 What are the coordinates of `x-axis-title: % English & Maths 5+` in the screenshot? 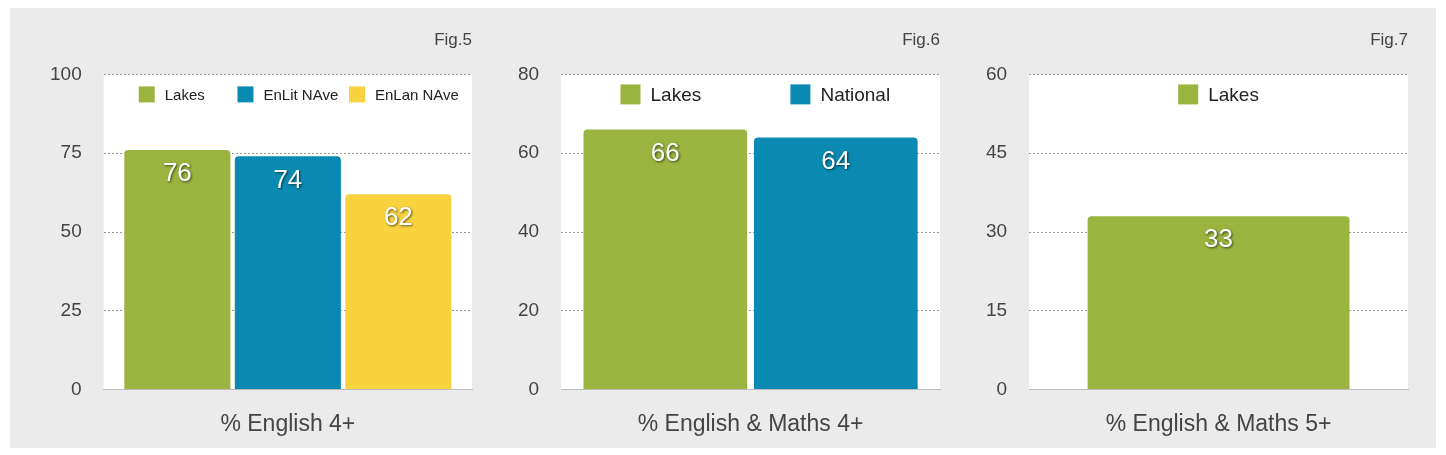 It's located at (1218, 422).